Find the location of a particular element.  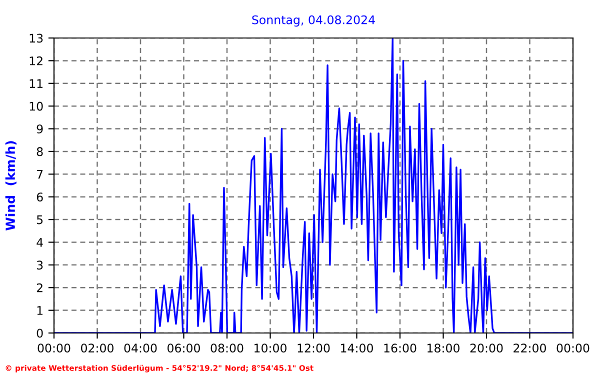

y-tick-label: 4 is located at coordinates (39, 242).